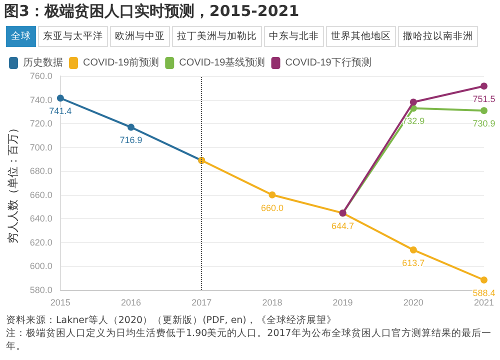 The width and height of the screenshot is (500, 360). What do you see at coordinates (41, 195) in the screenshot?
I see `y-tick-label: 660.0` at bounding box center [41, 195].